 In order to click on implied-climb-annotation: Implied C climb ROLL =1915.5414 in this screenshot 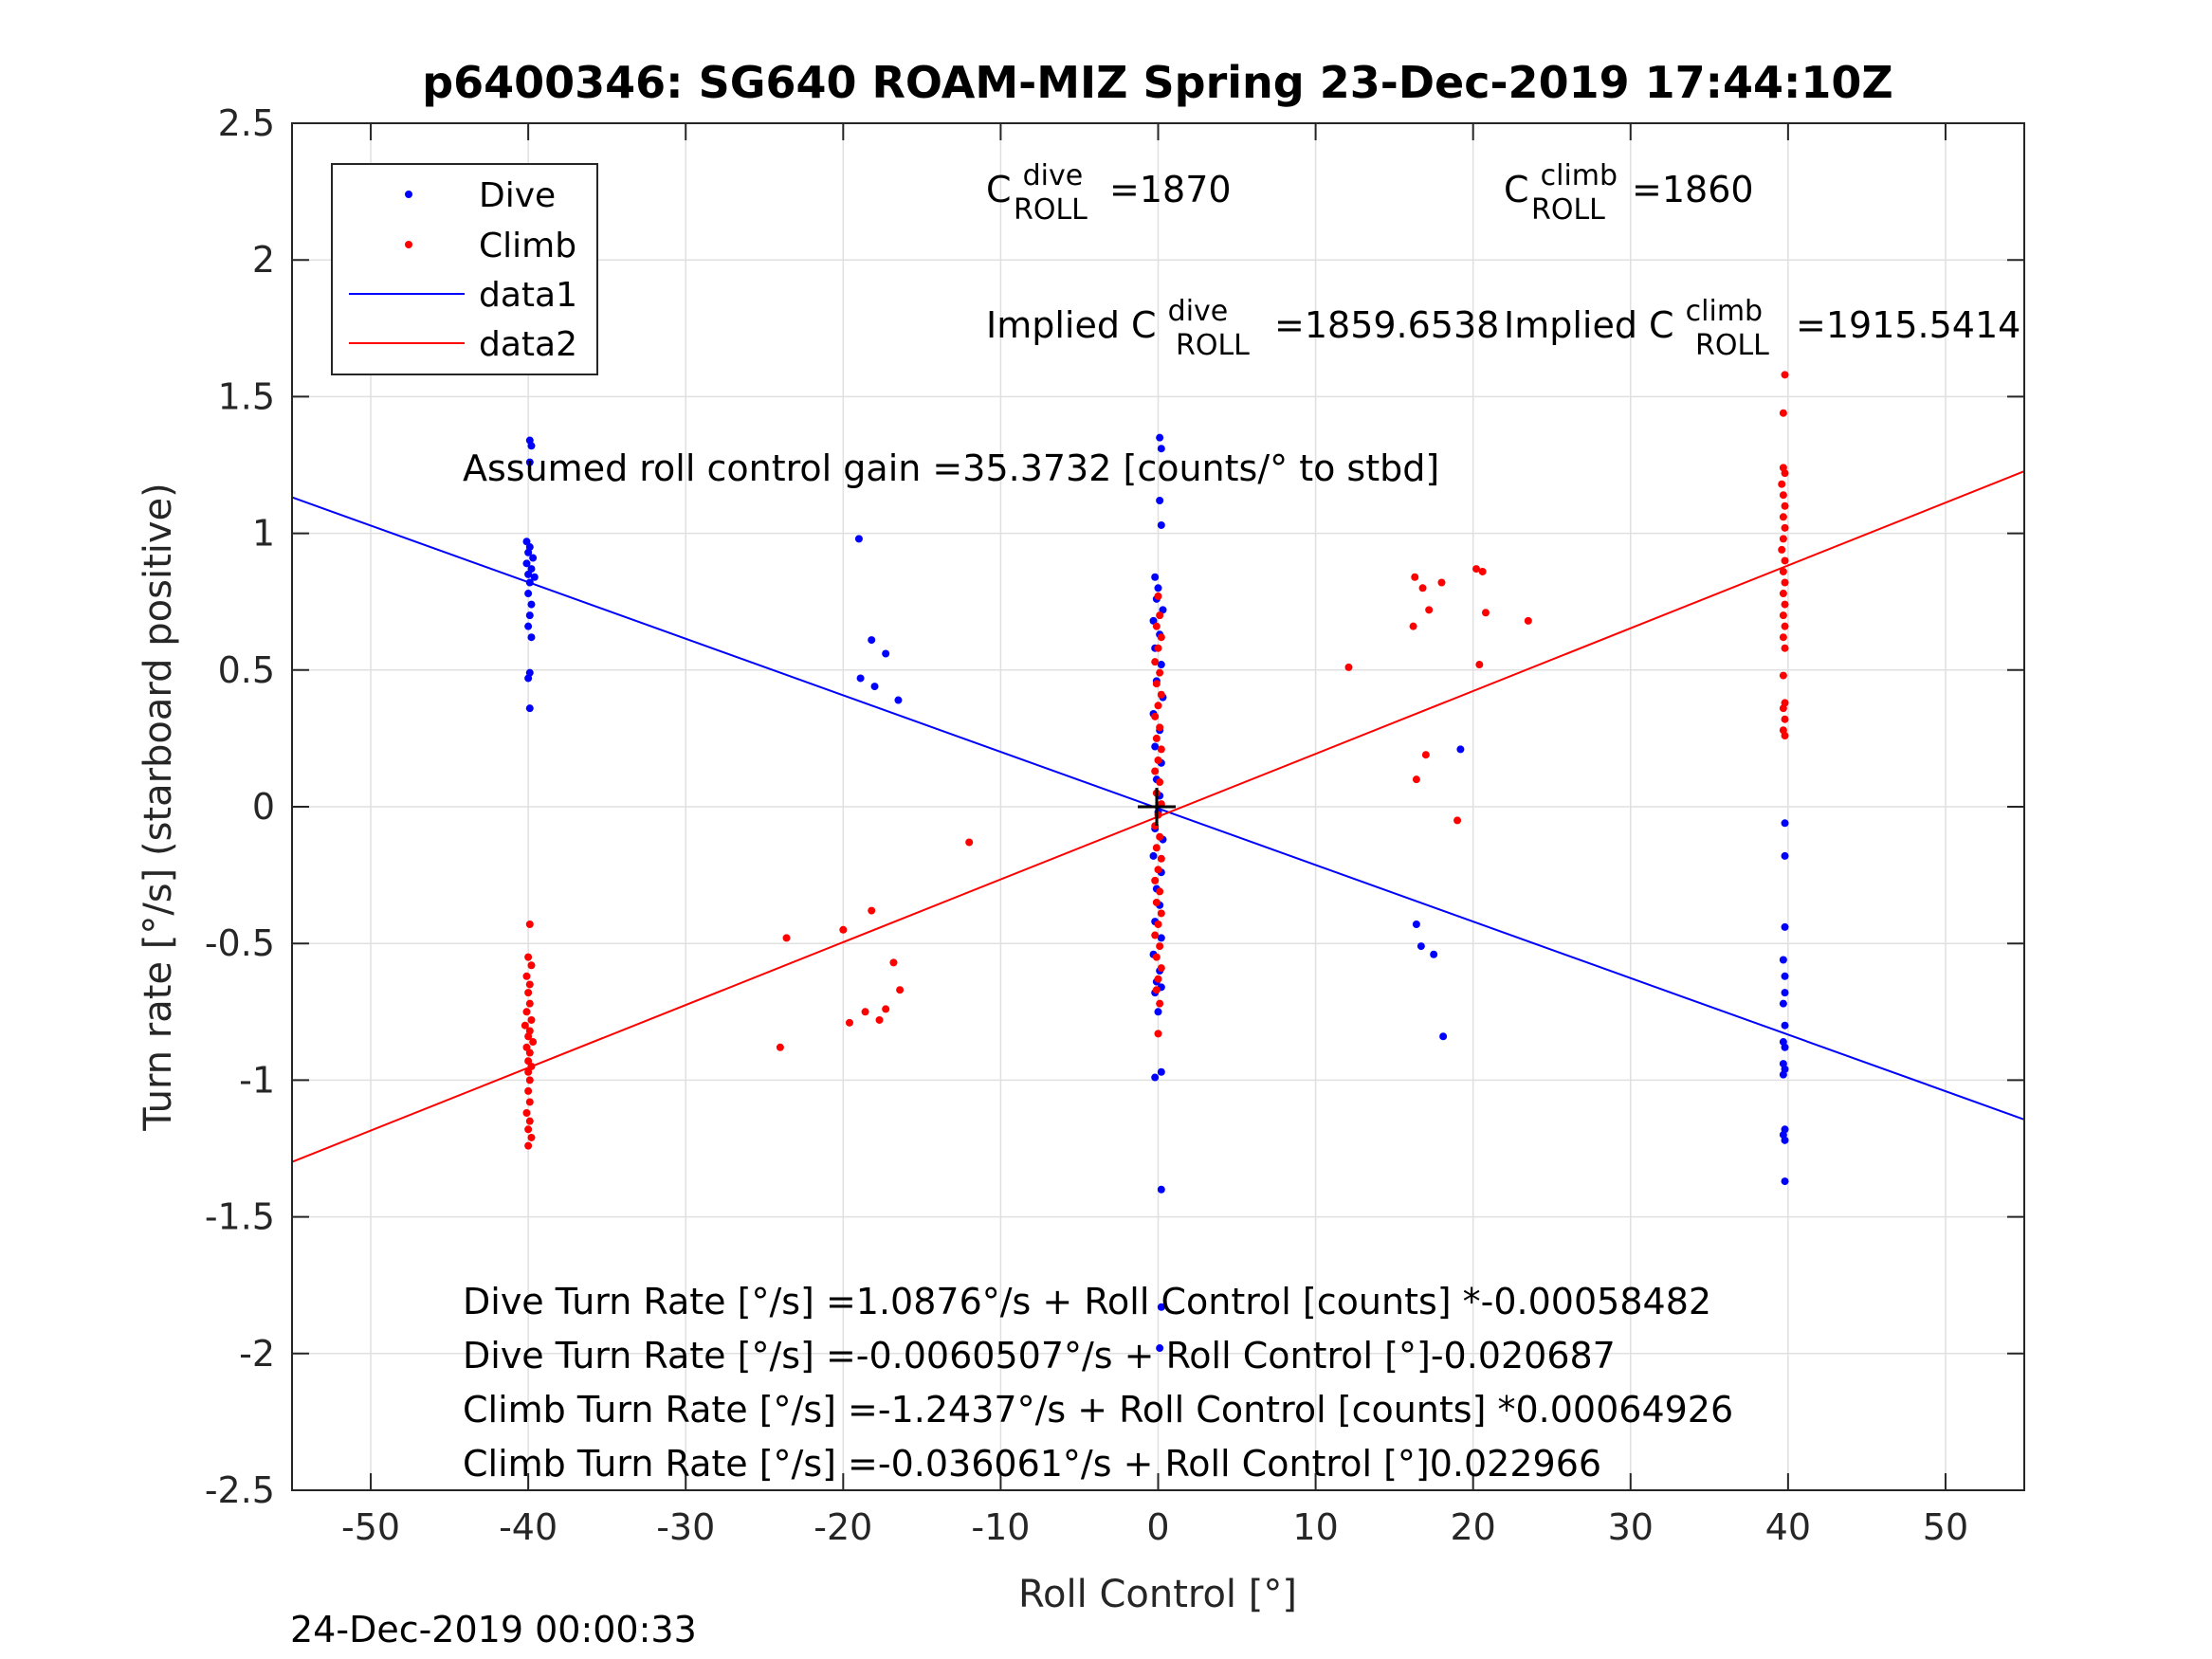, I will do `click(1762, 325)`.